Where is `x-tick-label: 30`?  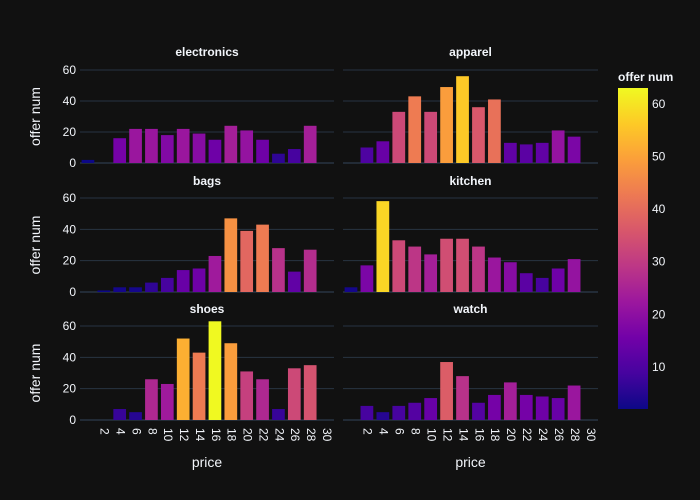
x-tick-label: 30 is located at coordinates (327, 435).